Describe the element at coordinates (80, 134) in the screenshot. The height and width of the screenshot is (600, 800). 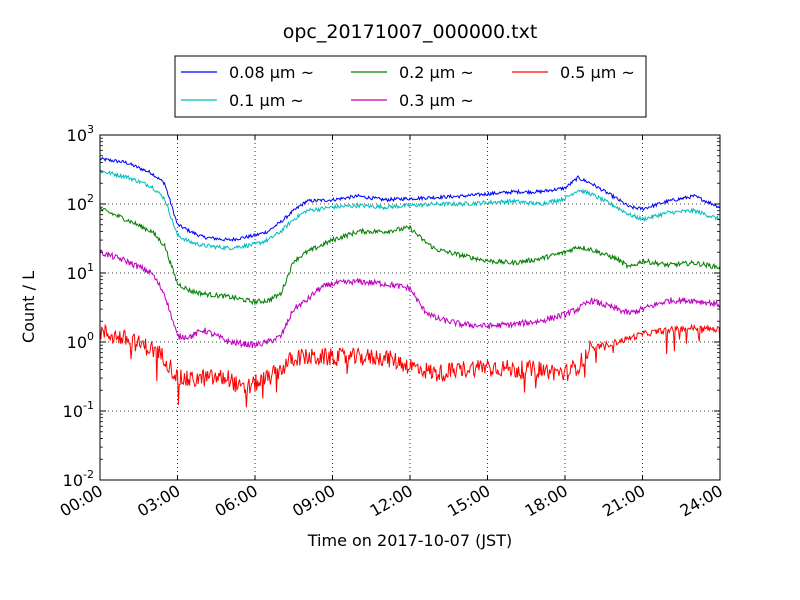
I see `y-tick-label: 10³` at that location.